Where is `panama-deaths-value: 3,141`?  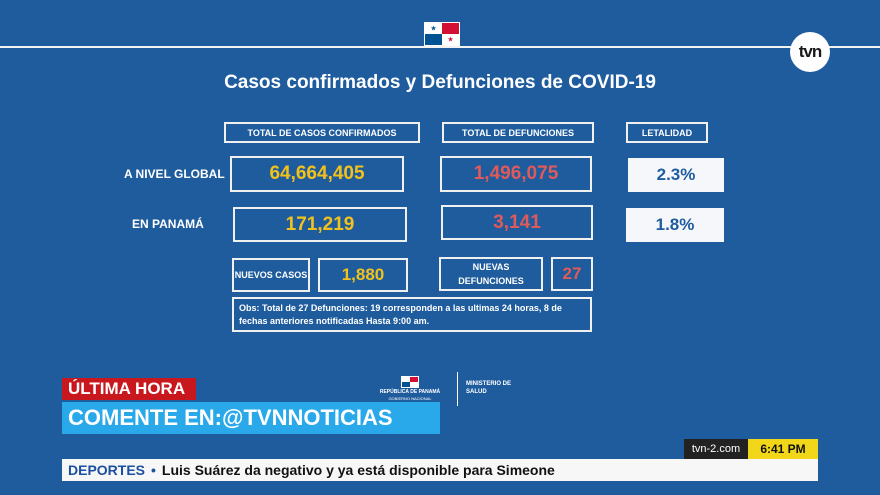 panama-deaths-value: 3,141 is located at coordinates (517, 222).